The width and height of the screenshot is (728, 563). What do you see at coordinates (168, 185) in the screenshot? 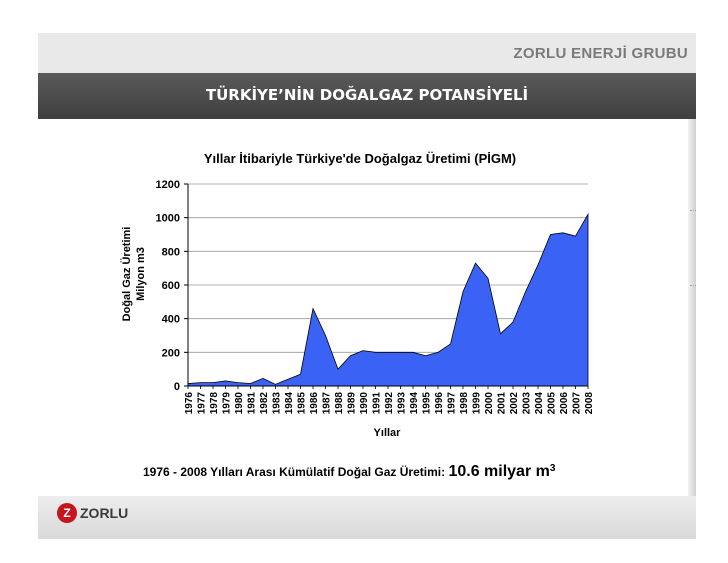
I see `y-tick-label-1200: 1200` at bounding box center [168, 185].